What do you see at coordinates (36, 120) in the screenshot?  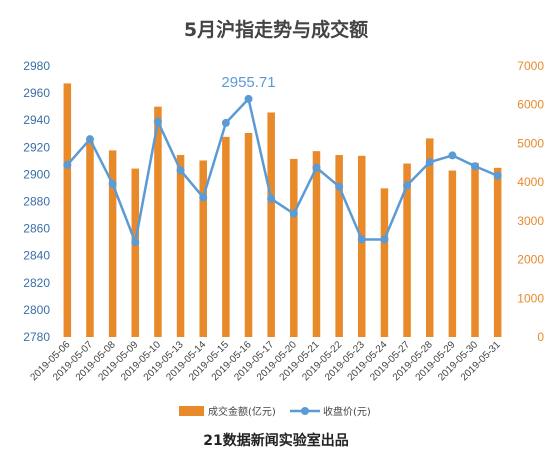 I see `y-left-tick-label: 2940` at bounding box center [36, 120].